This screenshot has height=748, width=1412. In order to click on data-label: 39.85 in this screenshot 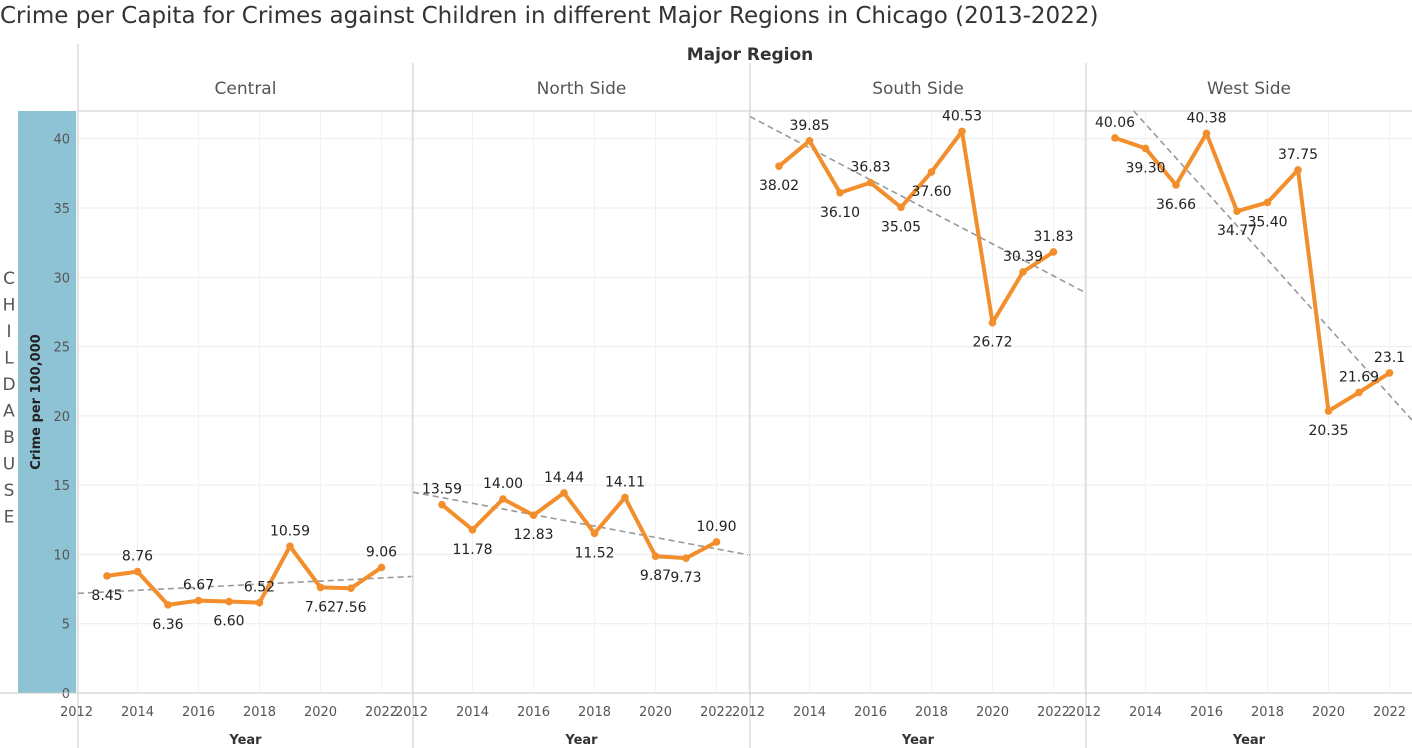, I will do `click(809, 126)`.